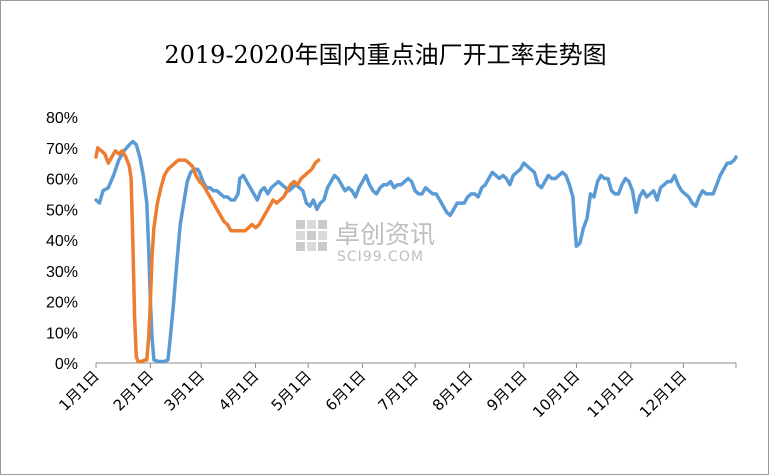 This screenshot has height=475, width=769. What do you see at coordinates (62, 149) in the screenshot?
I see `y-tick-label: 70%` at bounding box center [62, 149].